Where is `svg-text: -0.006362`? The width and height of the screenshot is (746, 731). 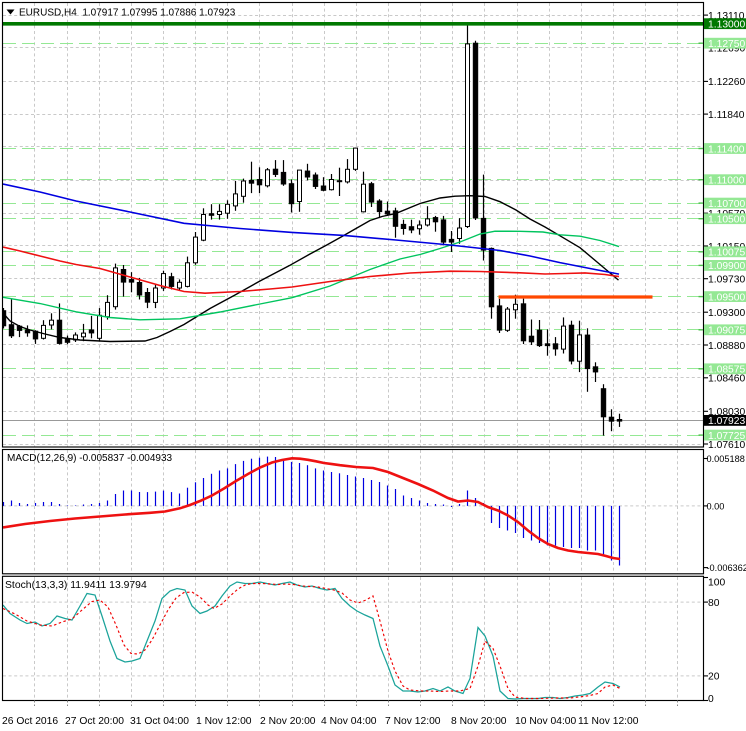
svg-text: -0.006362 is located at coordinates (726, 568).